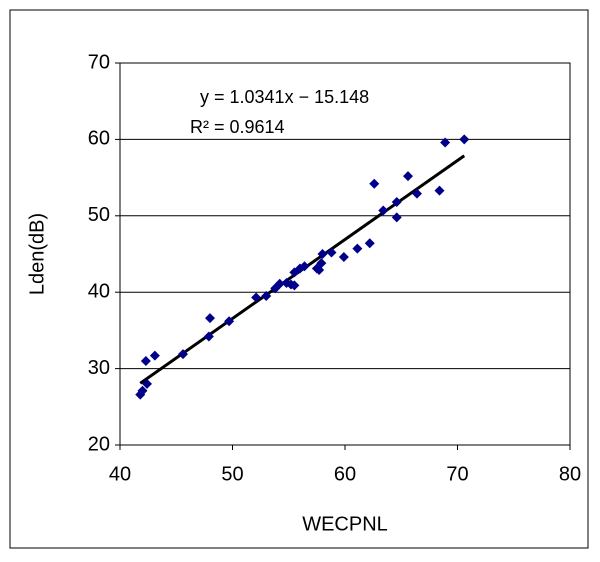 Image resolution: width=600 pixels, height=562 pixels. What do you see at coordinates (345, 474) in the screenshot?
I see `x-tick-label: 60` at bounding box center [345, 474].